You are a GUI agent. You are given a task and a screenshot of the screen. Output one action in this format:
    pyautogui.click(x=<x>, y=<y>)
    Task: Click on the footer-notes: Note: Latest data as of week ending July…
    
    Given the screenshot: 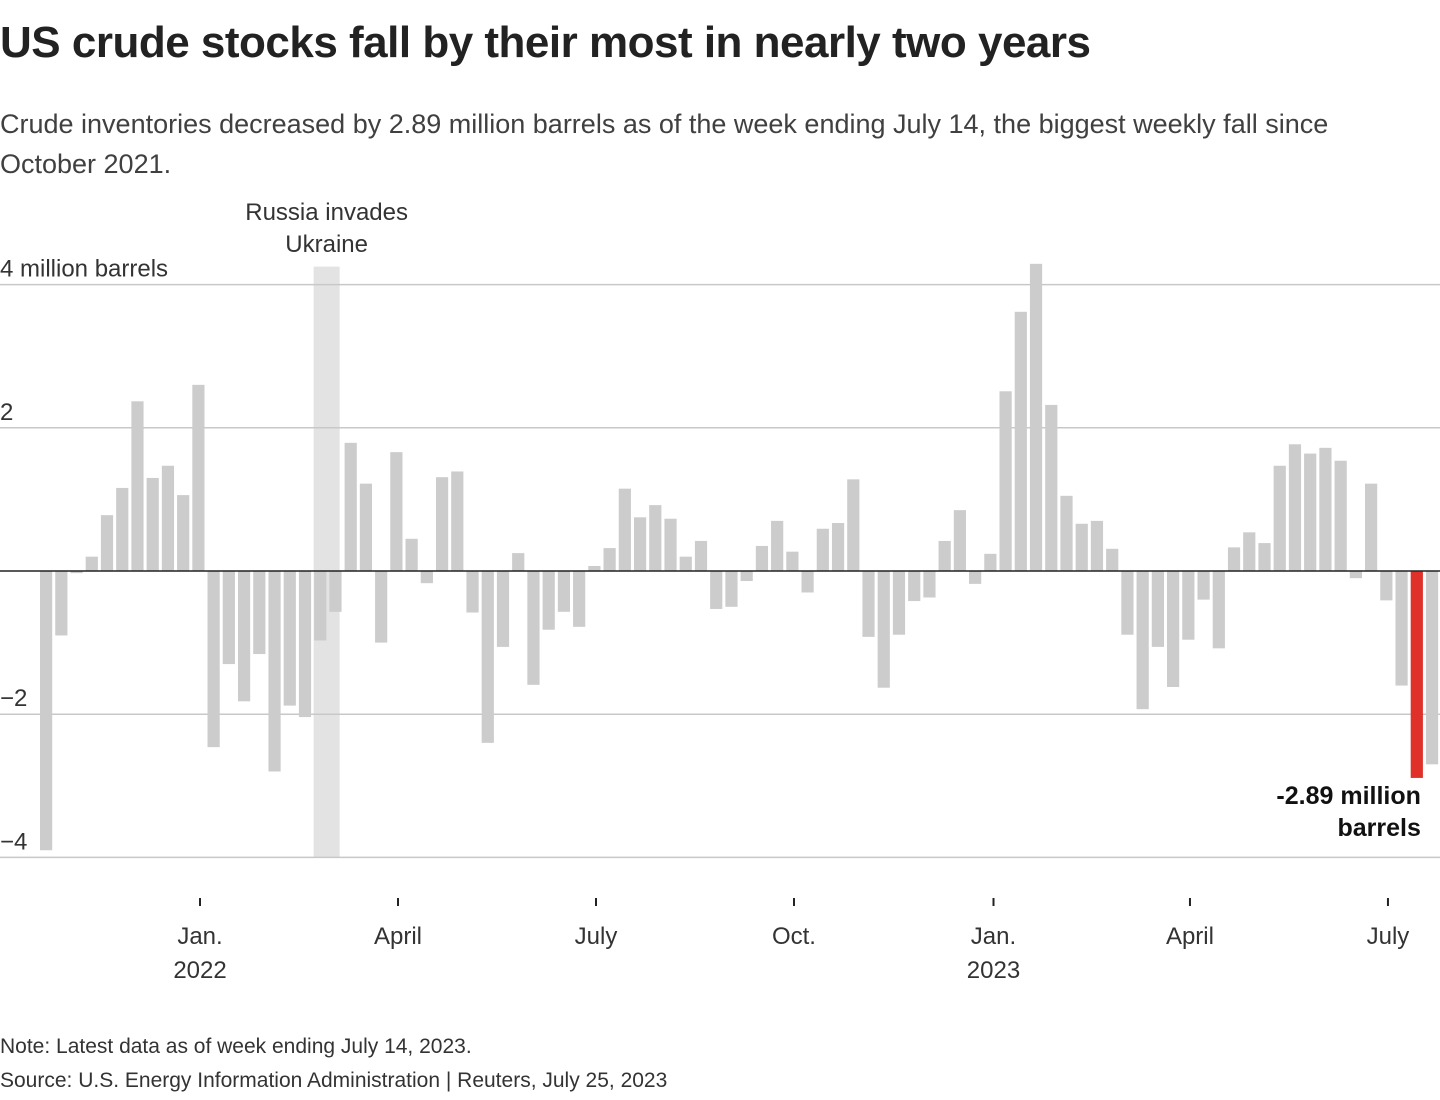 What is the action you would take?
    pyautogui.click(x=333, y=1064)
    